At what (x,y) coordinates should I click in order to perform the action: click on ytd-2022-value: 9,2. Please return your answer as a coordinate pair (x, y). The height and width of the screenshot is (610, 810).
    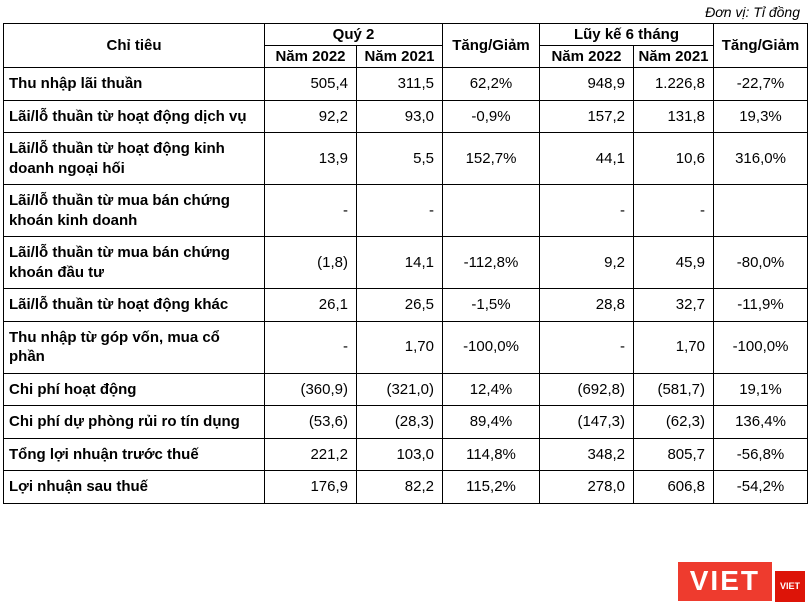
    Looking at the image, I should click on (586, 262).